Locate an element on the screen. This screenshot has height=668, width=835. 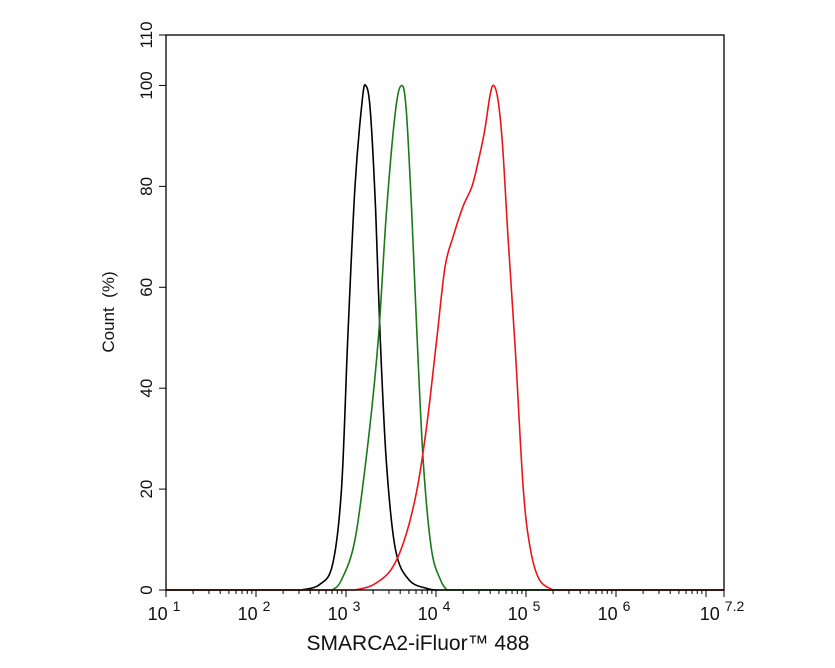
y-tick-label: 0 is located at coordinates (146, 589).